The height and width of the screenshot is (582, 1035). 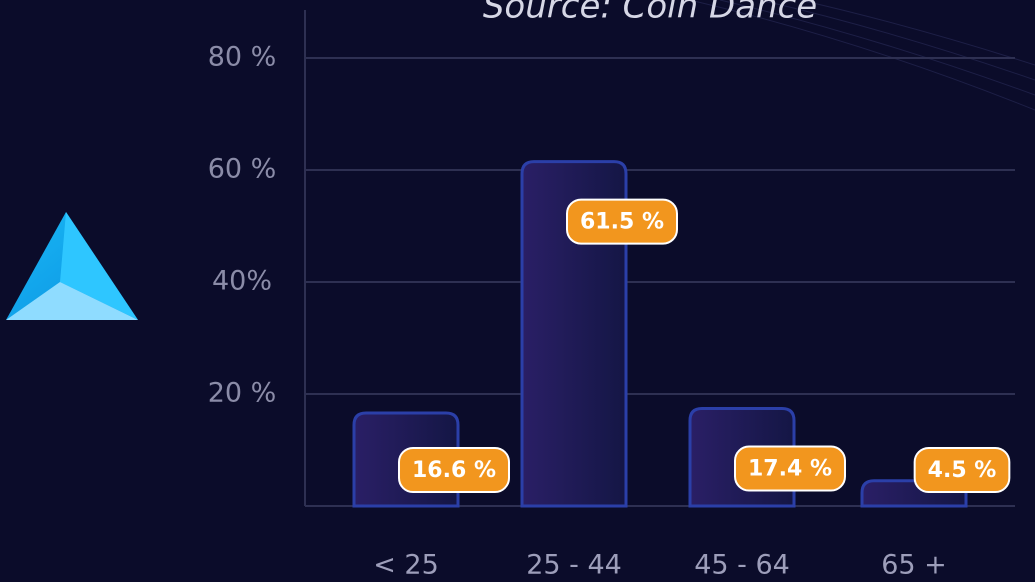 I want to click on bar, so click(x=574, y=334).